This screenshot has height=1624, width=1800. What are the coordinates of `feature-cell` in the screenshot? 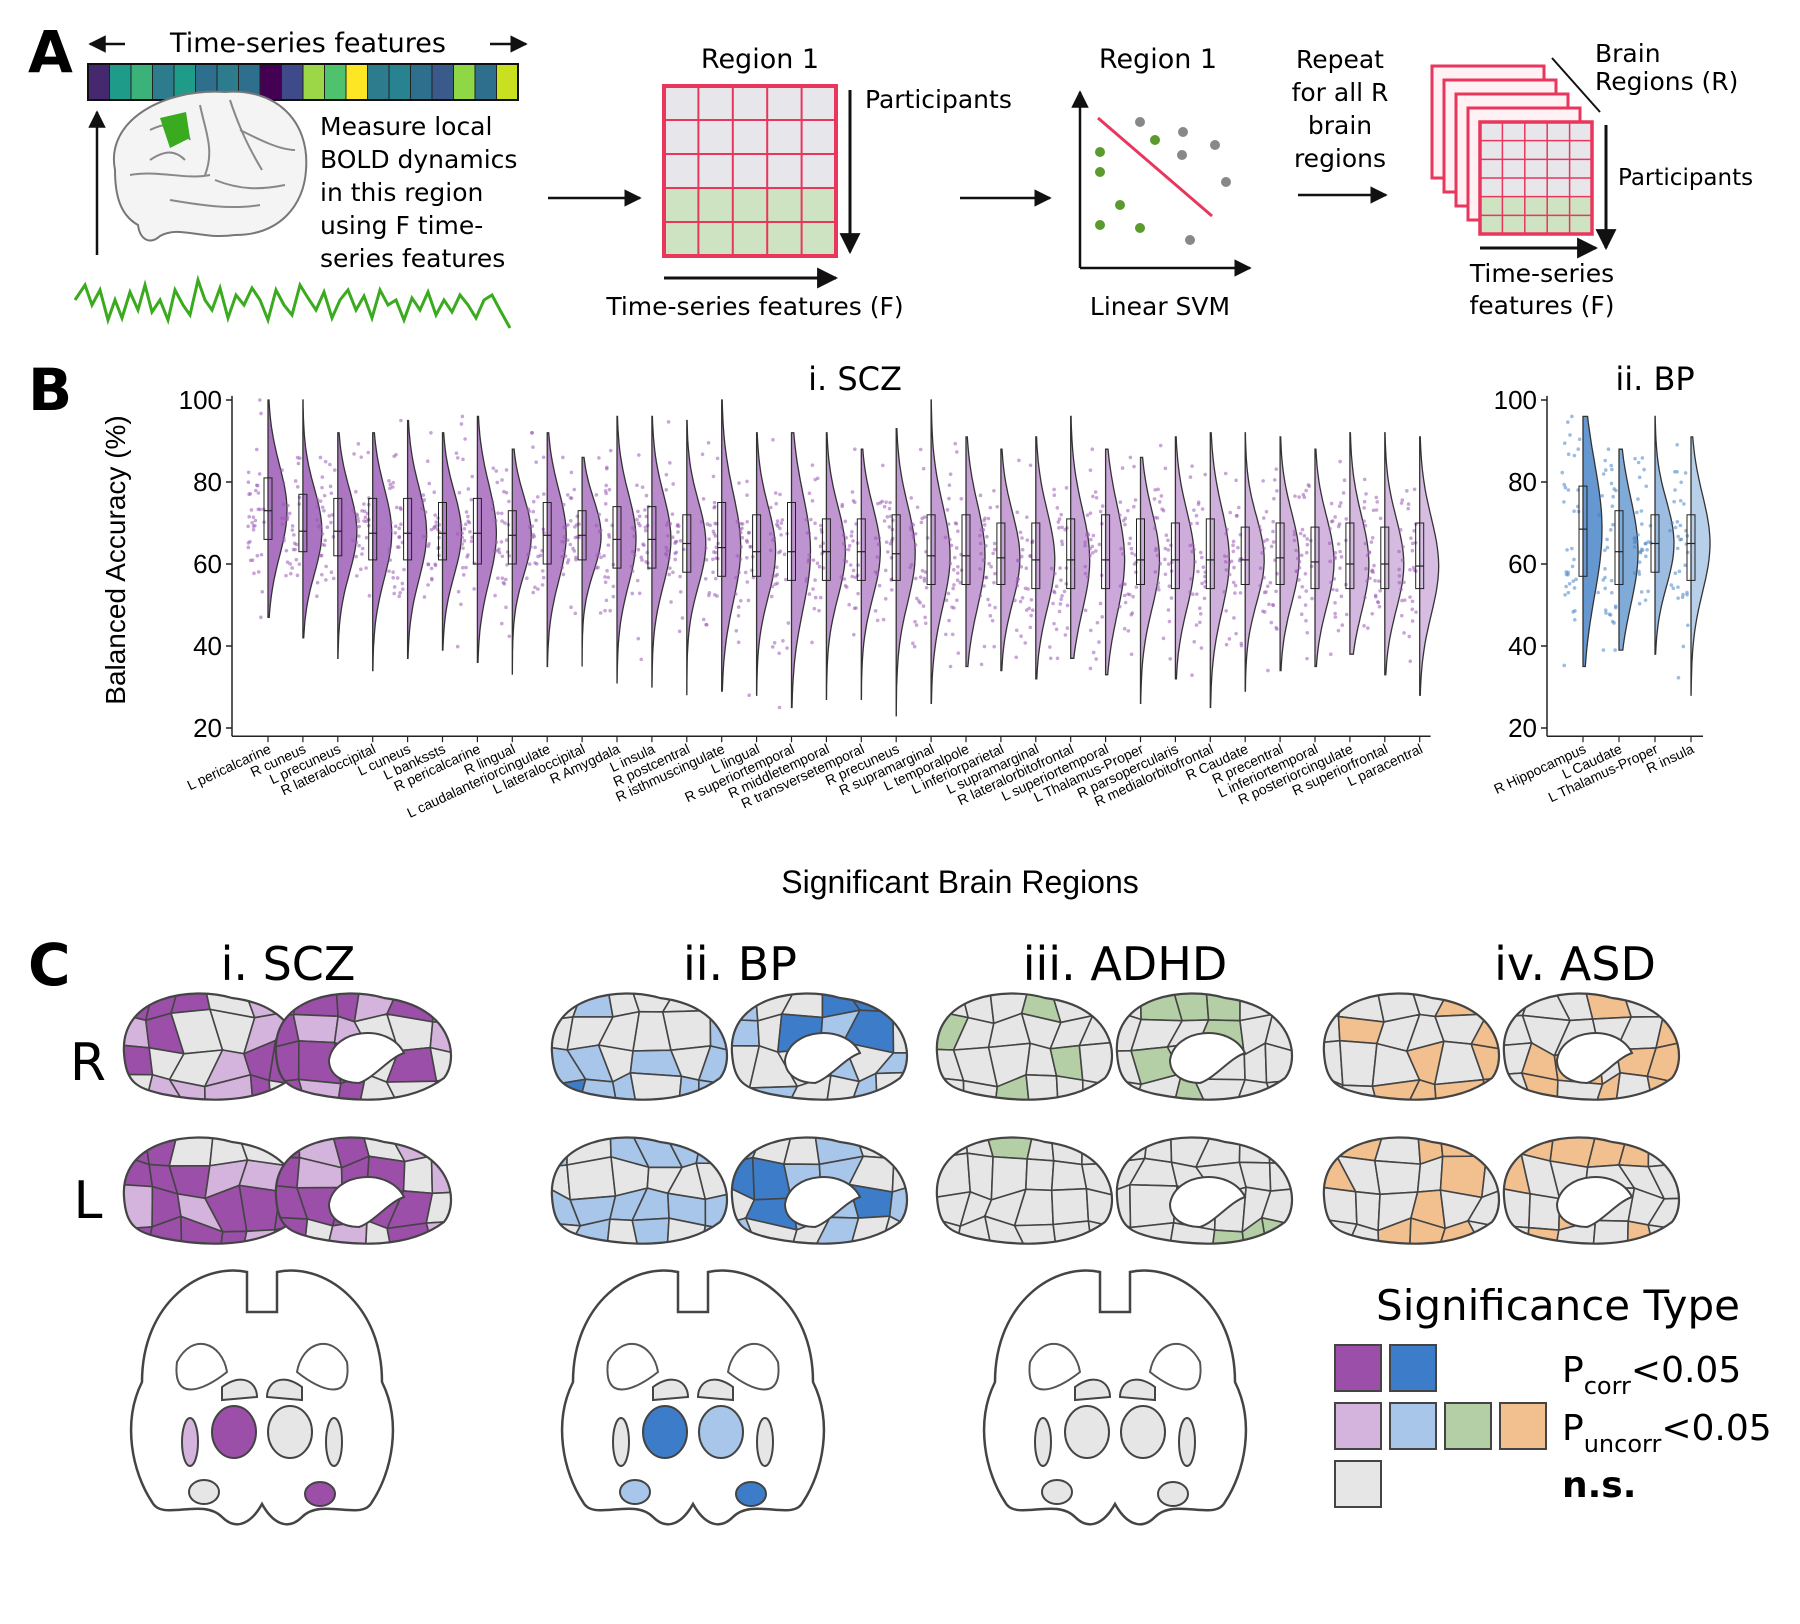 It's located at (464, 82).